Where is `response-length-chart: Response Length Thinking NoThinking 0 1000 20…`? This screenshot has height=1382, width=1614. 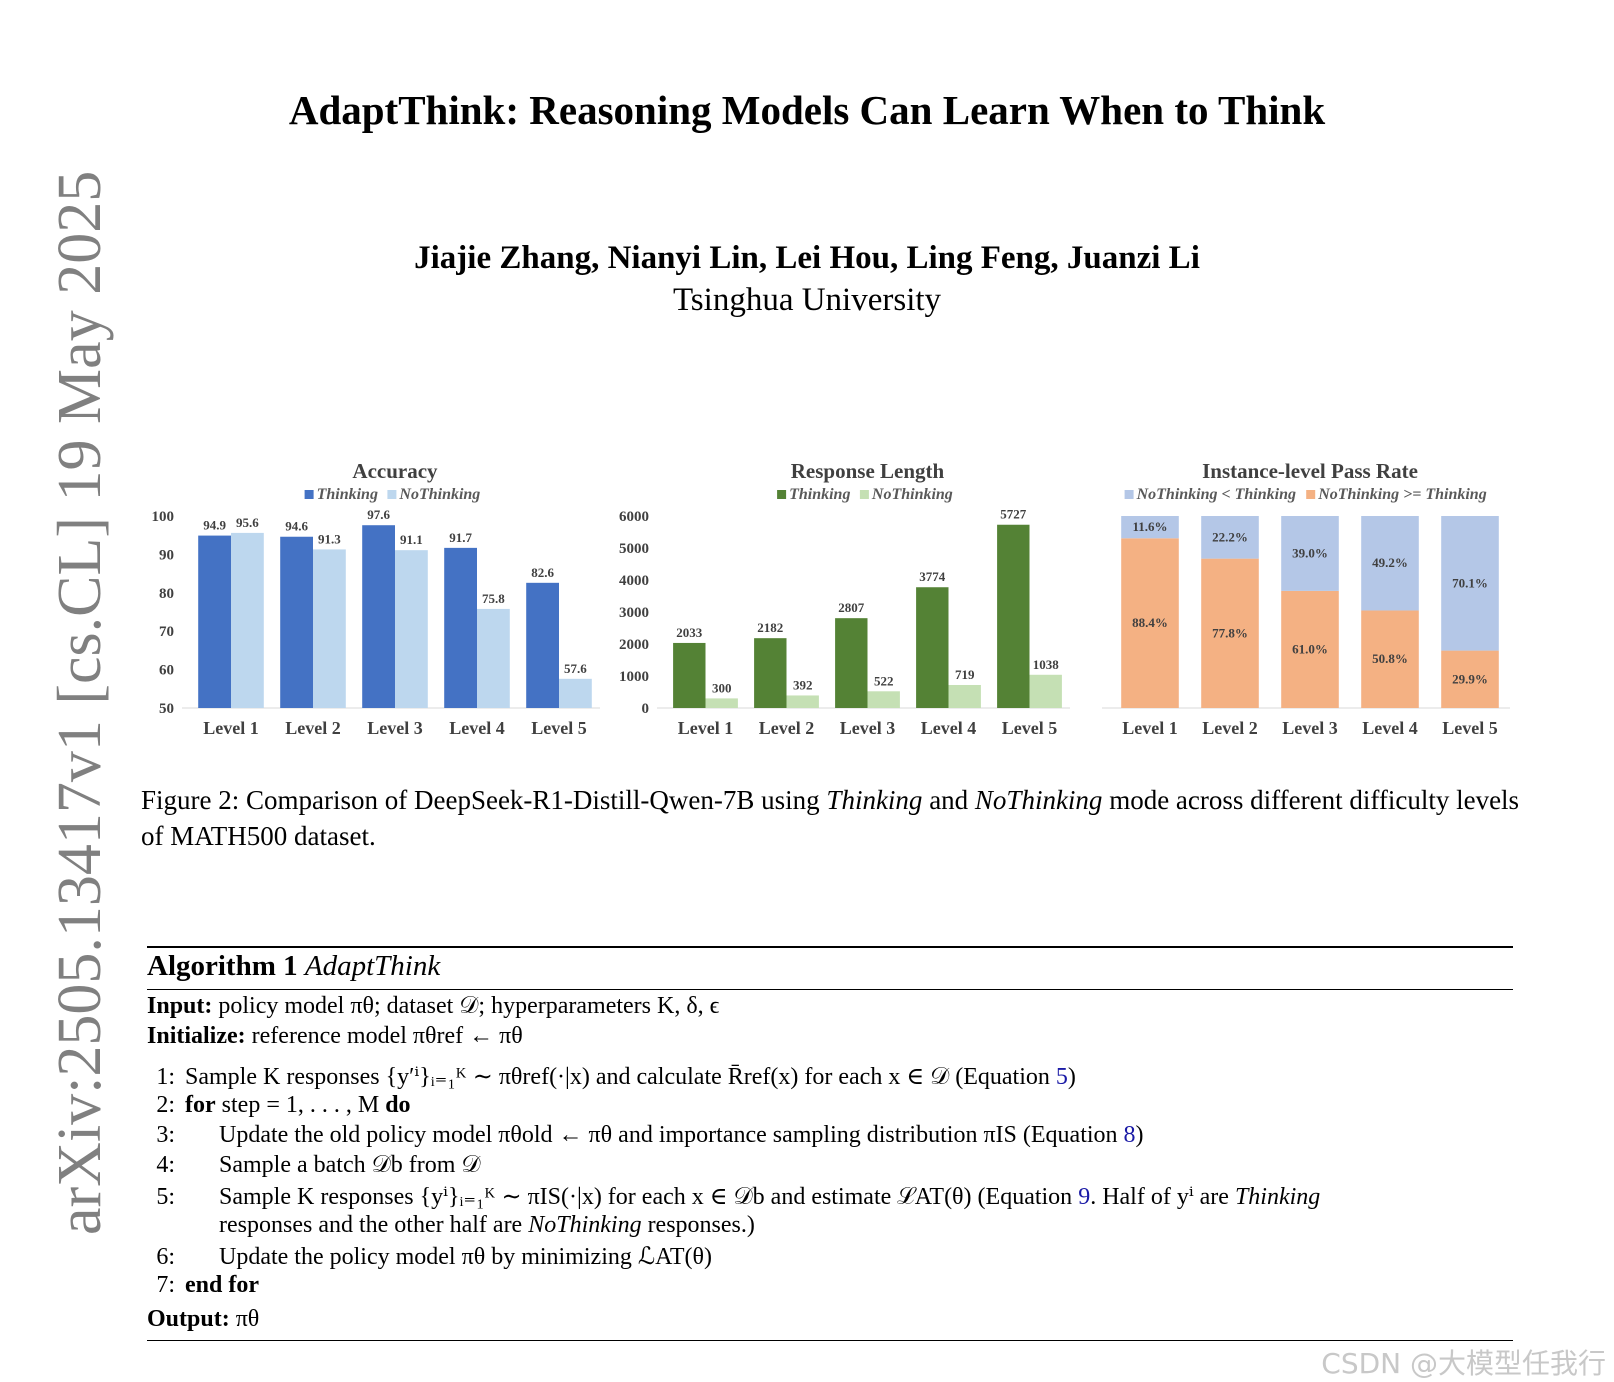
response-length-chart: Response Length Thinking NoThinking 0 1000 20… is located at coordinates (849, 613).